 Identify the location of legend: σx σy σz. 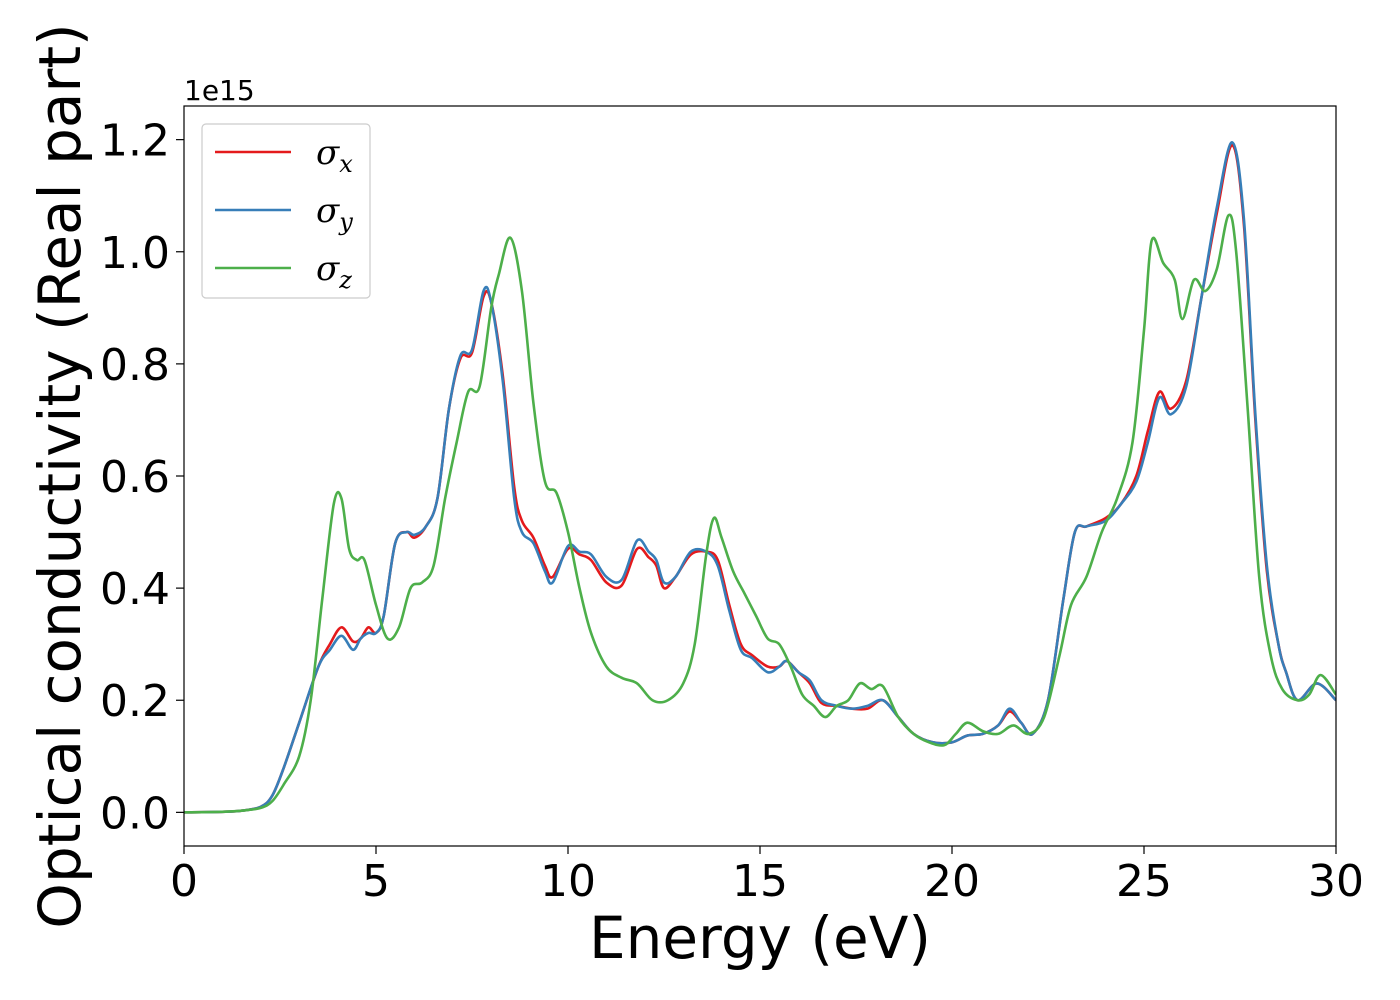
(286, 211).